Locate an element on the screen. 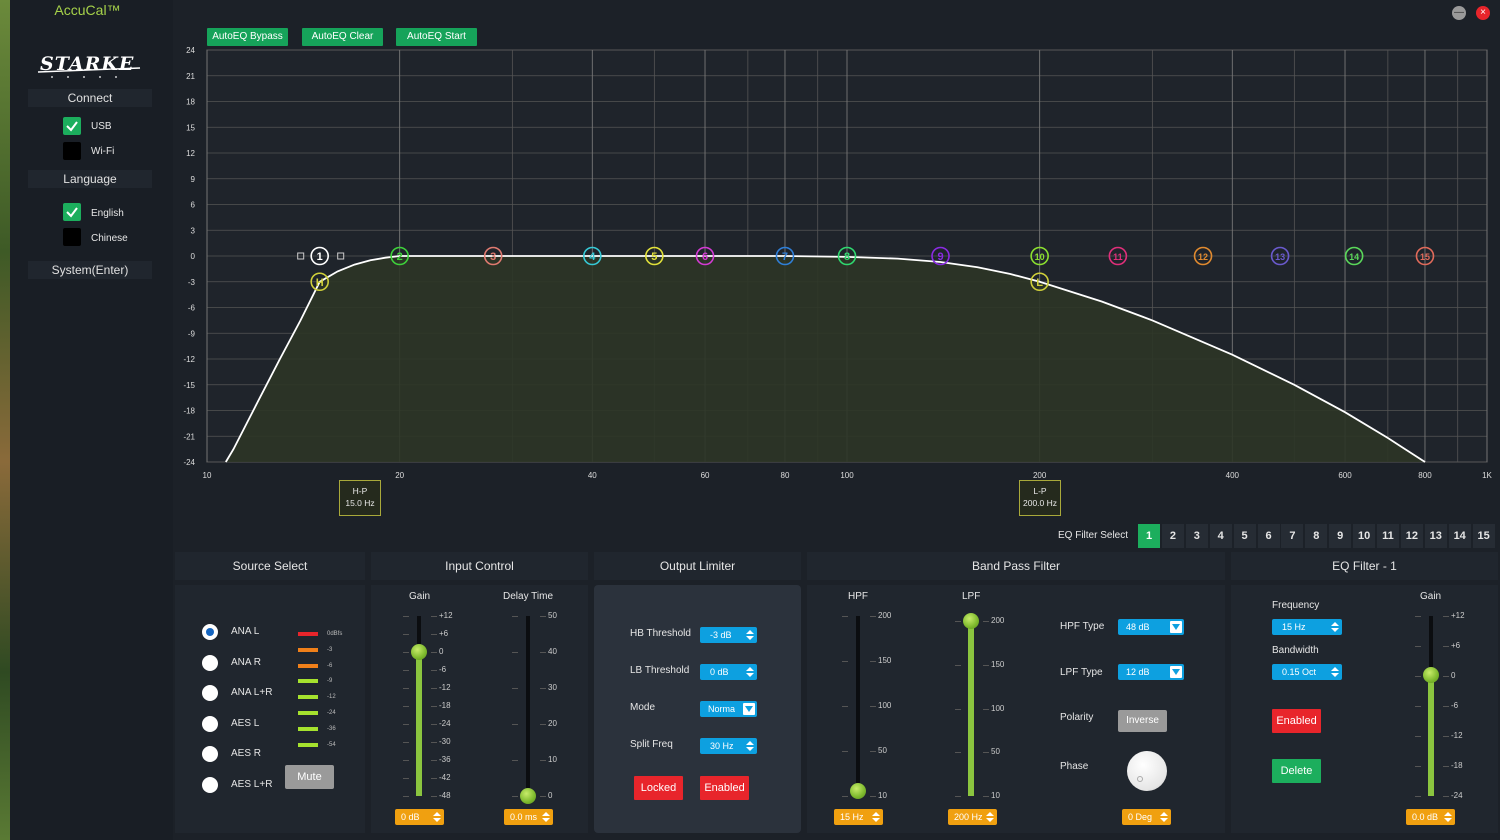 The image size is (1500, 840). frequency-spinbox: 15 Hz is located at coordinates (1307, 627).